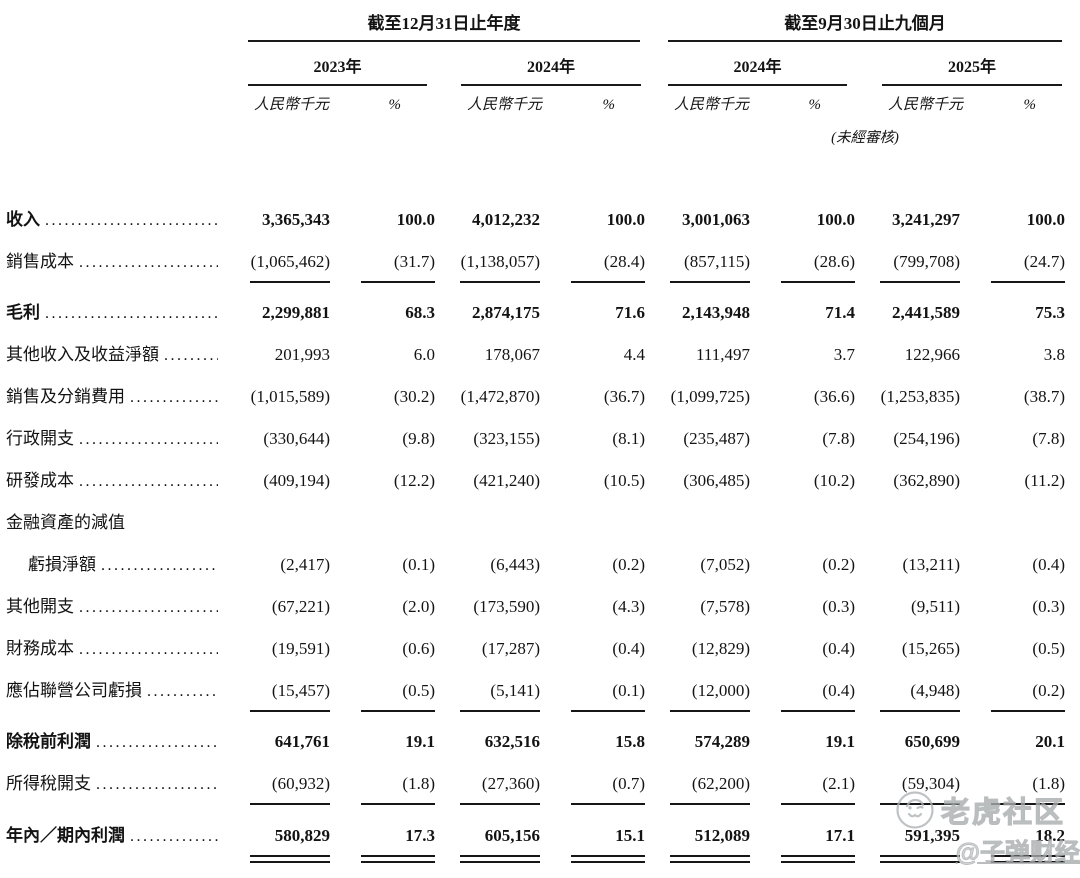  Describe the element at coordinates (971, 67) in the screenshot. I see `year-label-2025-9m: 2025年` at that location.